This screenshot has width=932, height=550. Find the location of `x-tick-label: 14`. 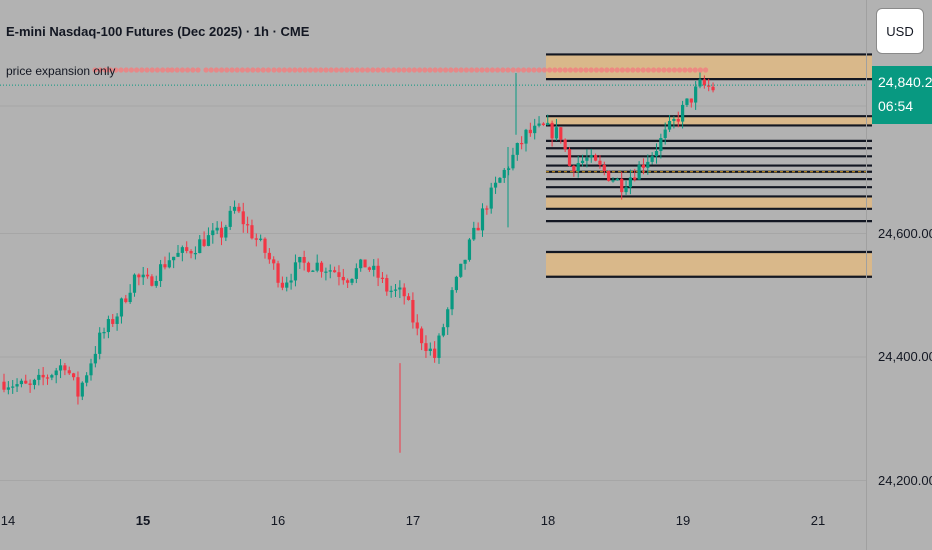

x-tick-label: 14 is located at coordinates (8, 520).